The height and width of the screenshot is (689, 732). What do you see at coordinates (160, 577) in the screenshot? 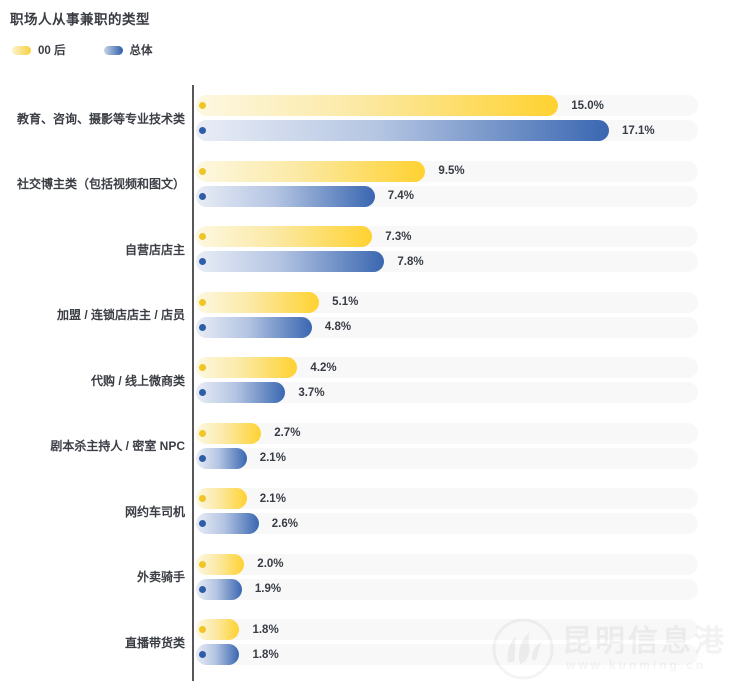
I see `category-label: 外卖骑手` at bounding box center [160, 577].